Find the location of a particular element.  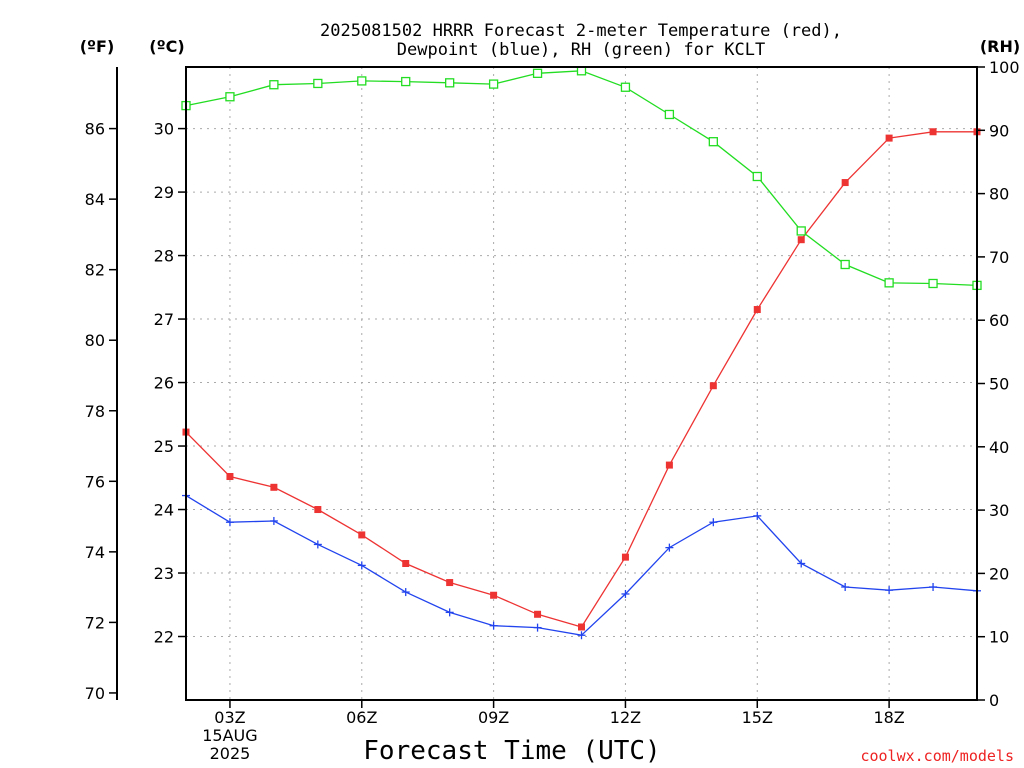

x-tick-label: 12Z is located at coordinates (625, 717).